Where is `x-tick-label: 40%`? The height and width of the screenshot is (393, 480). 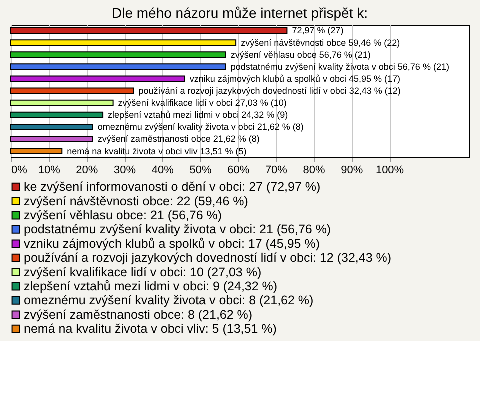 x-tick-label: 40% is located at coordinates (163, 170).